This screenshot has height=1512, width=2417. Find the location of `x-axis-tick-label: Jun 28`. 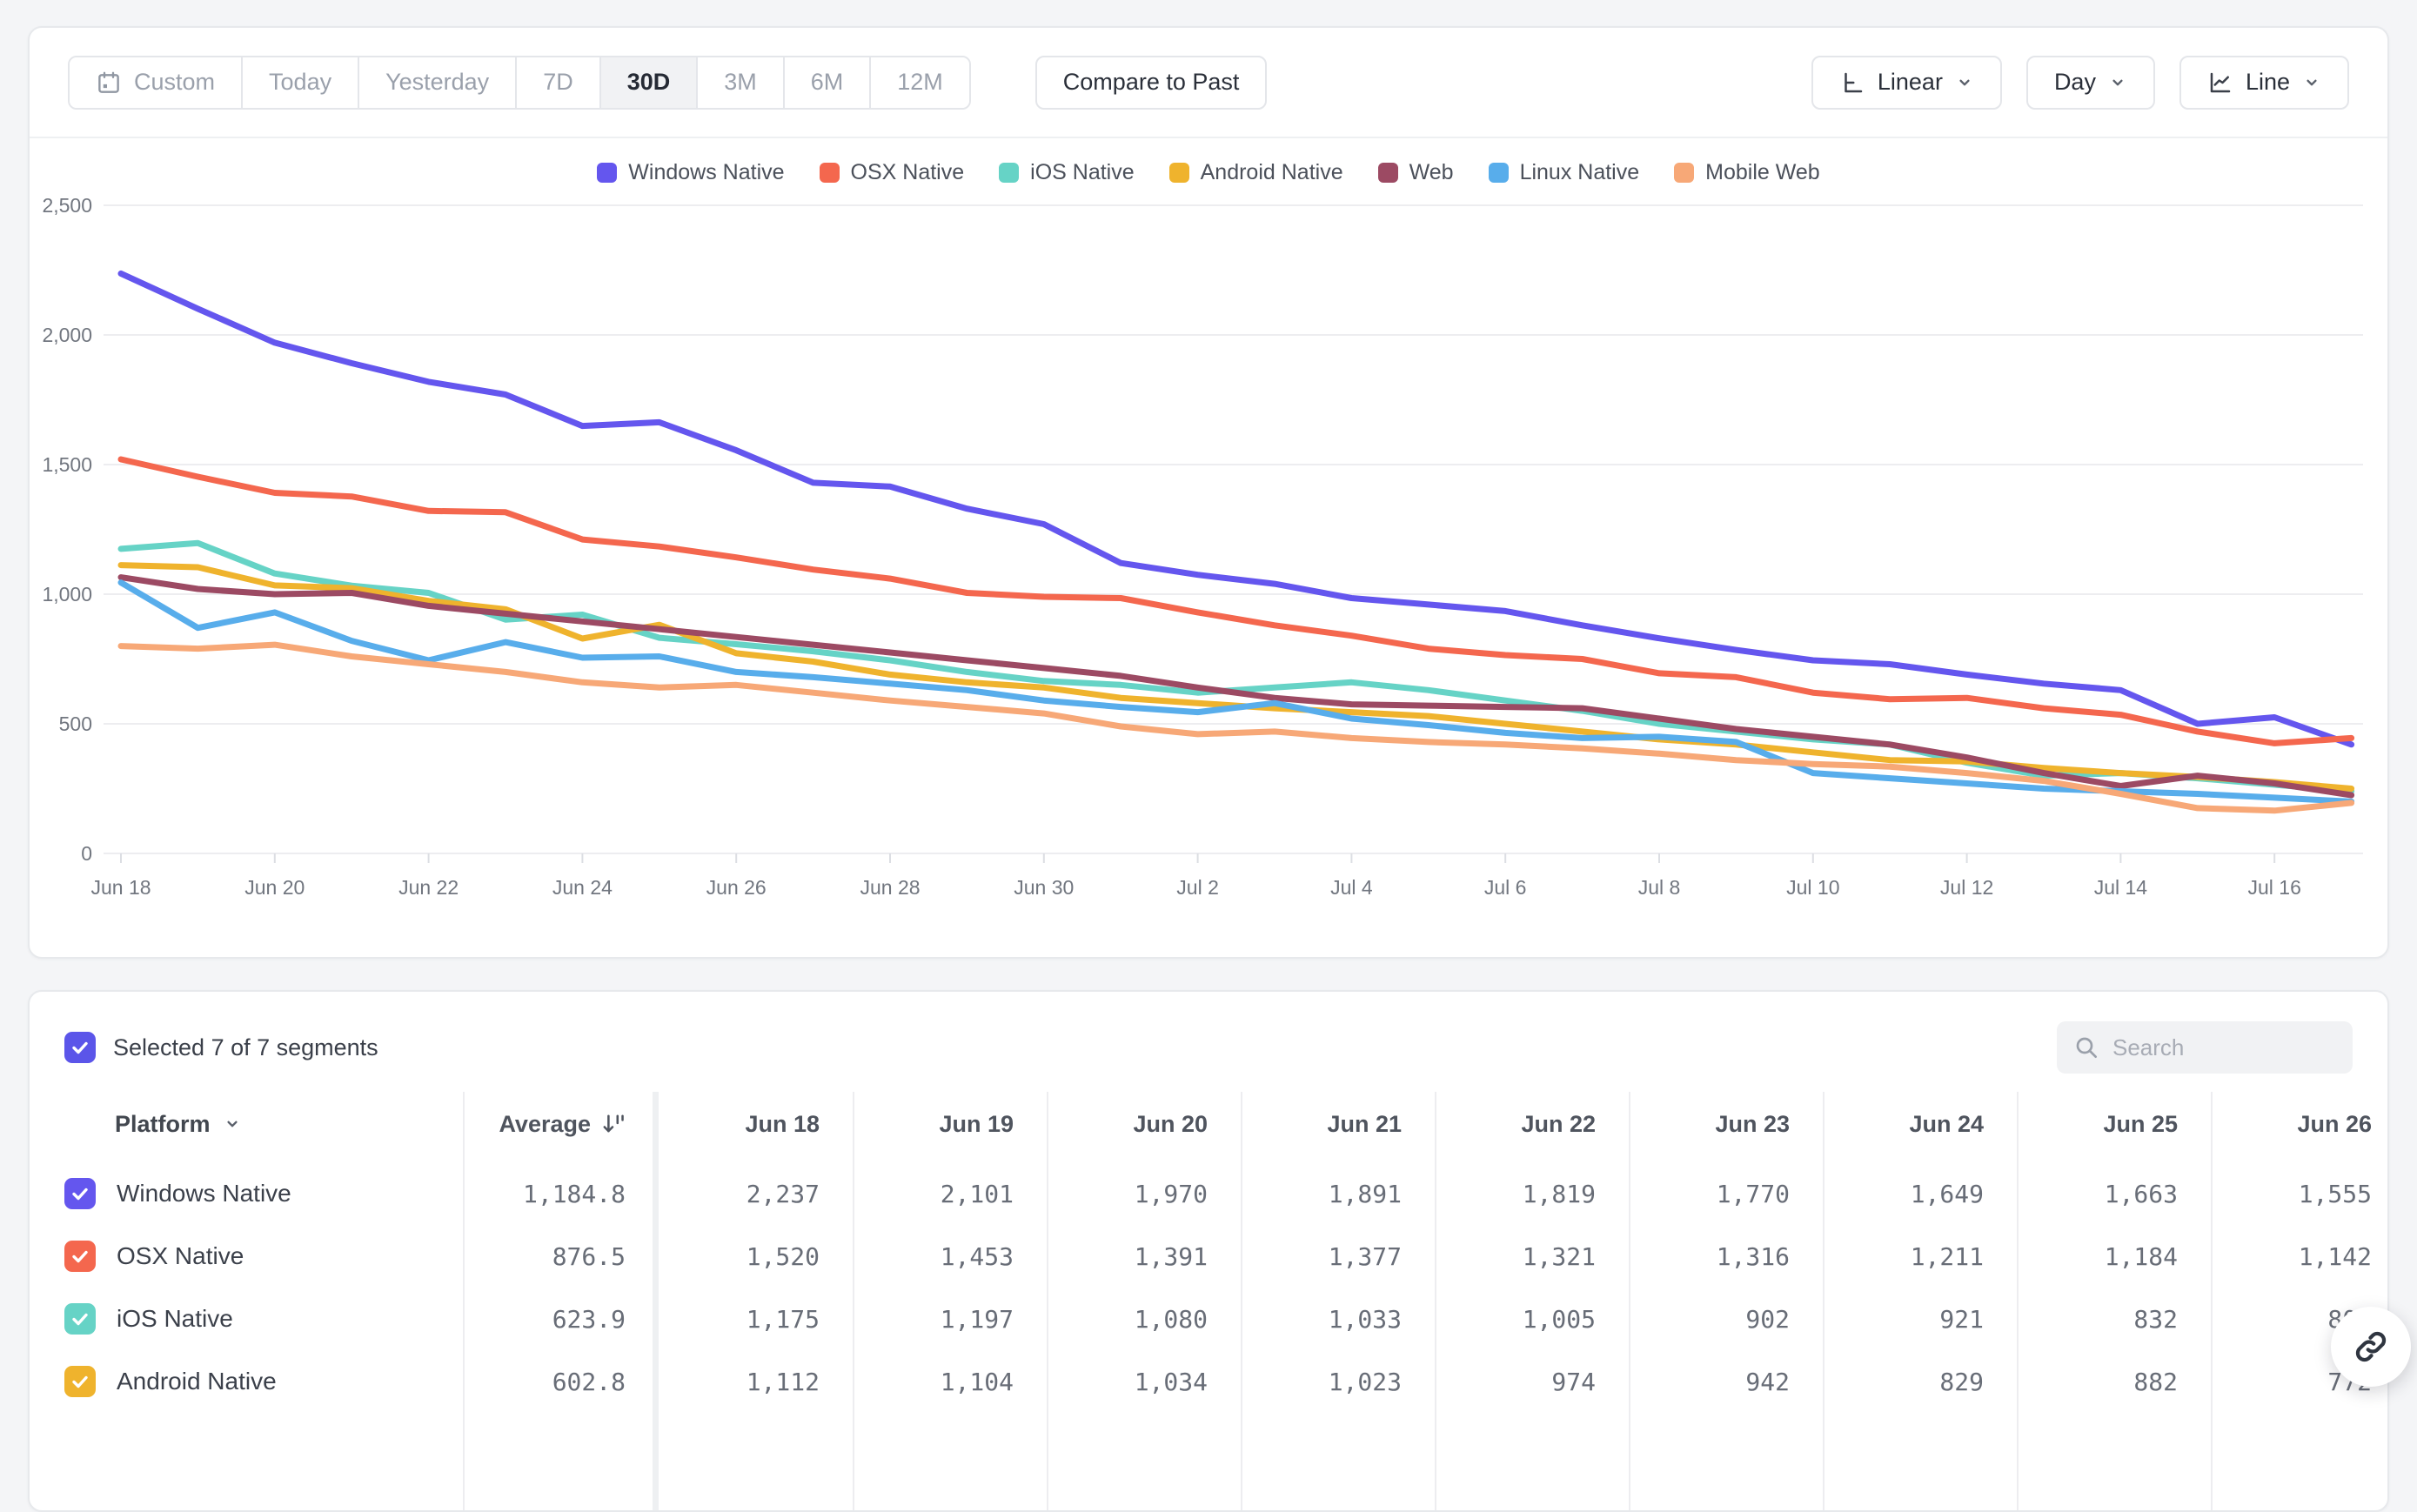

x-axis-tick-label: Jun 28 is located at coordinates (890, 887).